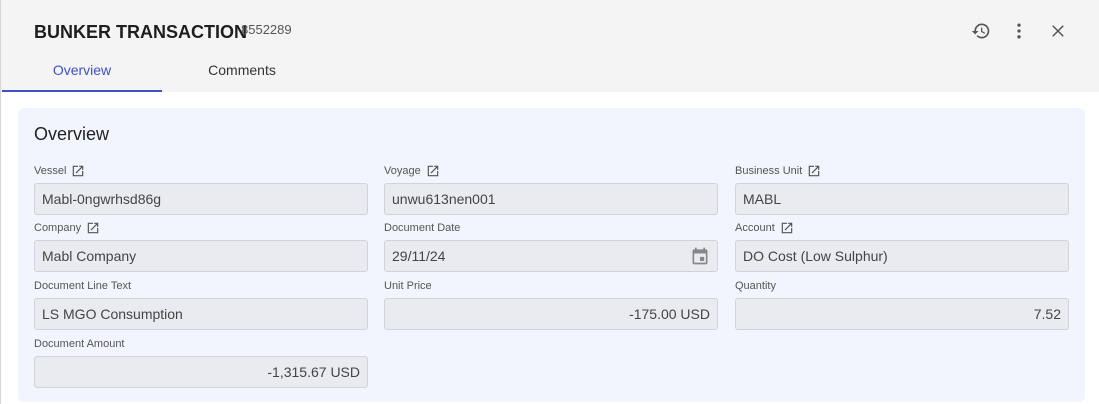 The height and width of the screenshot is (404, 1099). What do you see at coordinates (140, 32) in the screenshot?
I see `page-title: BUNKER TRANSACTION` at bounding box center [140, 32].